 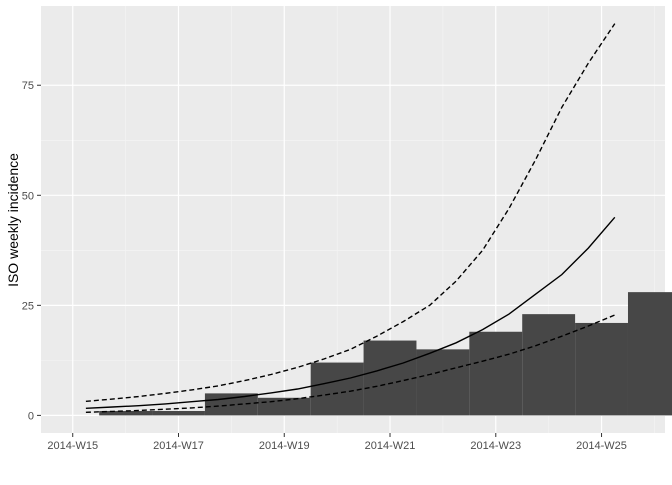 I want to click on x-tick-label: 2014-W21, so click(x=390, y=446).